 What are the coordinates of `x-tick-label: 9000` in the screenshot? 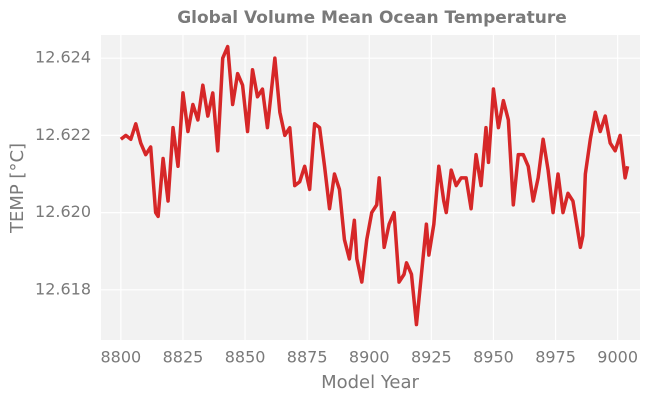 It's located at (617, 357).